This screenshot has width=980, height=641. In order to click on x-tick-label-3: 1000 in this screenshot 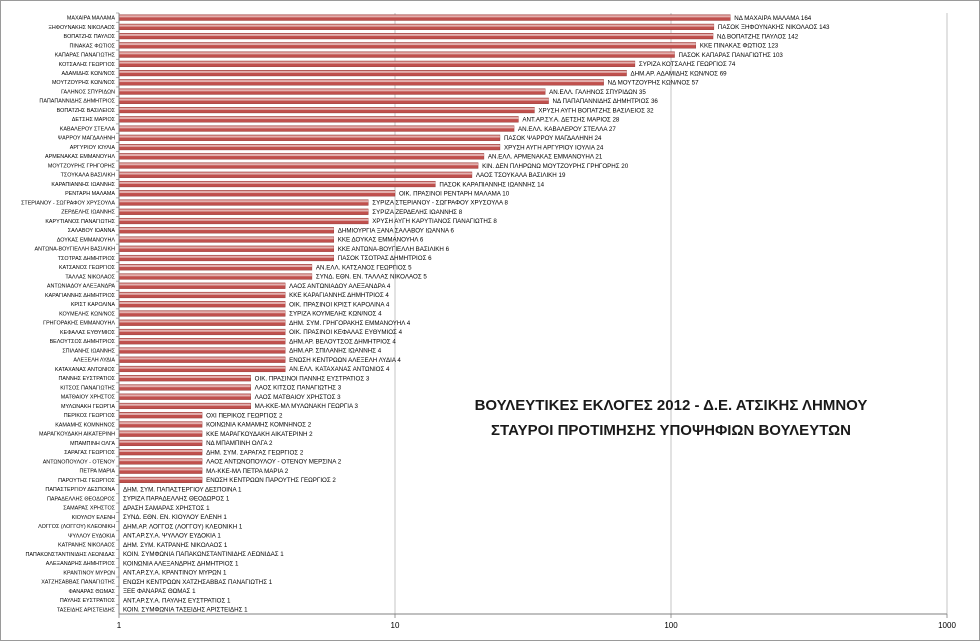, I will do `click(947, 625)`.